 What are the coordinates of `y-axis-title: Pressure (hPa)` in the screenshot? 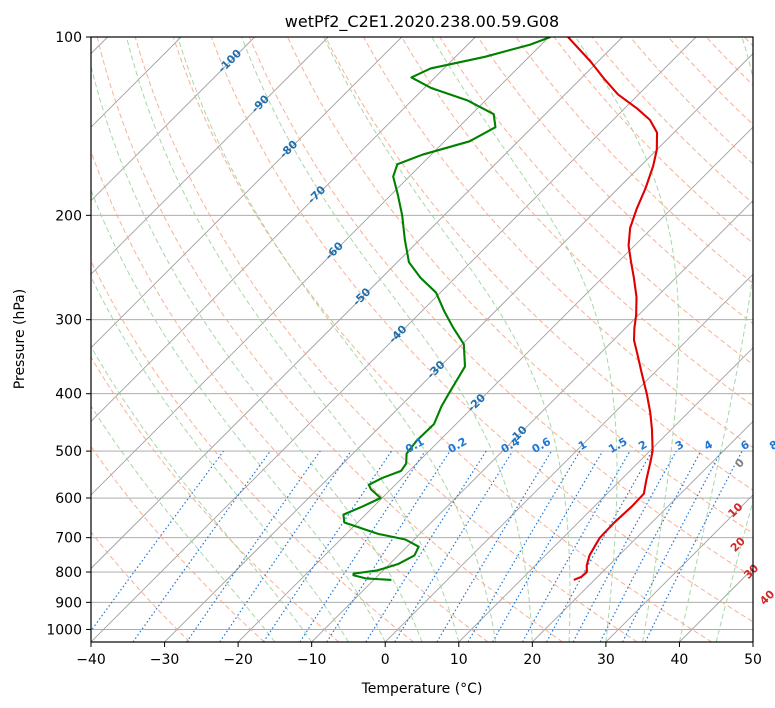 It's located at (20, 339).